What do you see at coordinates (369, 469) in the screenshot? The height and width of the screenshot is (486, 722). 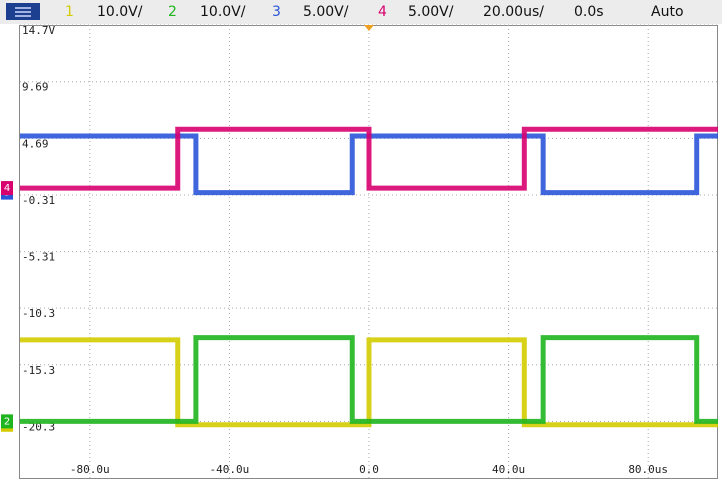 I see `x-tick-label: 0.0` at bounding box center [369, 469].